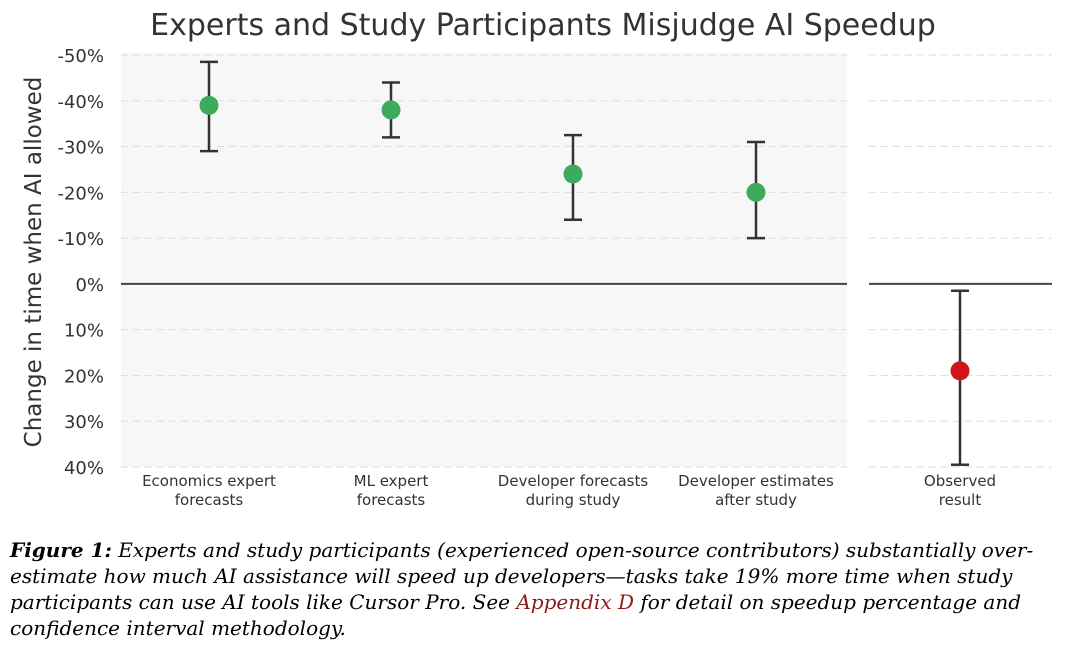  What do you see at coordinates (84, 422) in the screenshot?
I see `y-tick-label: 30%` at bounding box center [84, 422].